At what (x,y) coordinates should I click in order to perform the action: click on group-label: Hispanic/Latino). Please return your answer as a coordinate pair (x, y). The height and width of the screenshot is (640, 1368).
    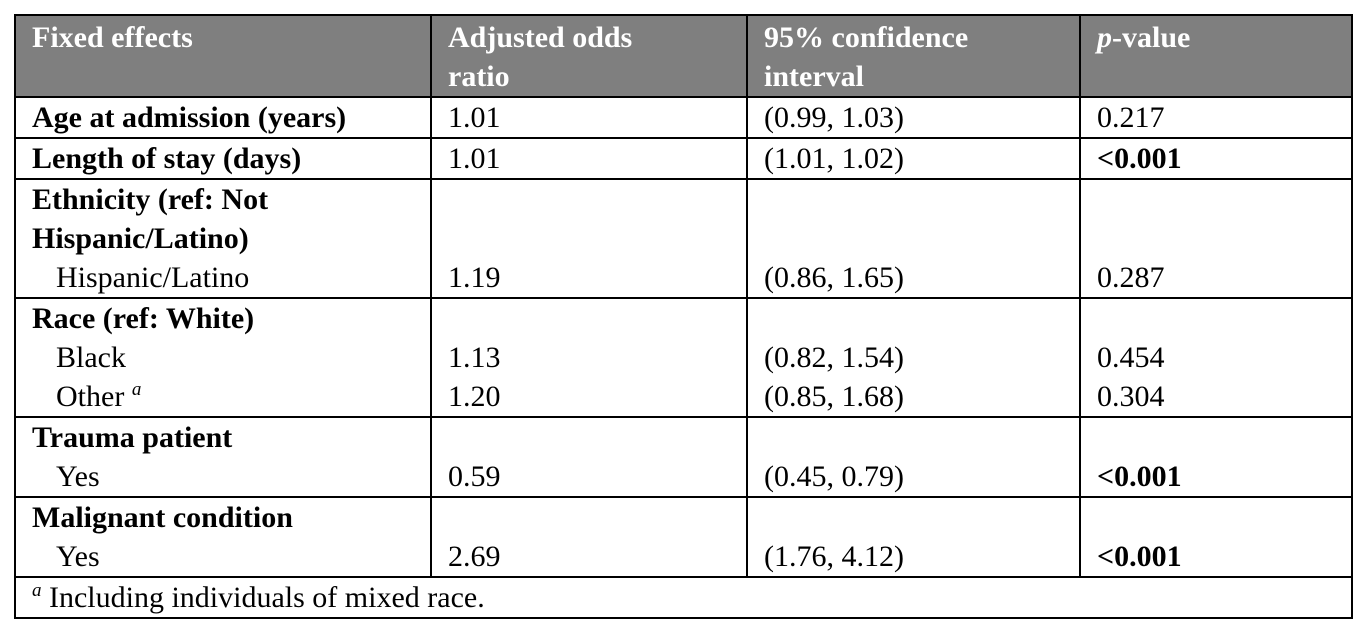
    Looking at the image, I should click on (140, 238).